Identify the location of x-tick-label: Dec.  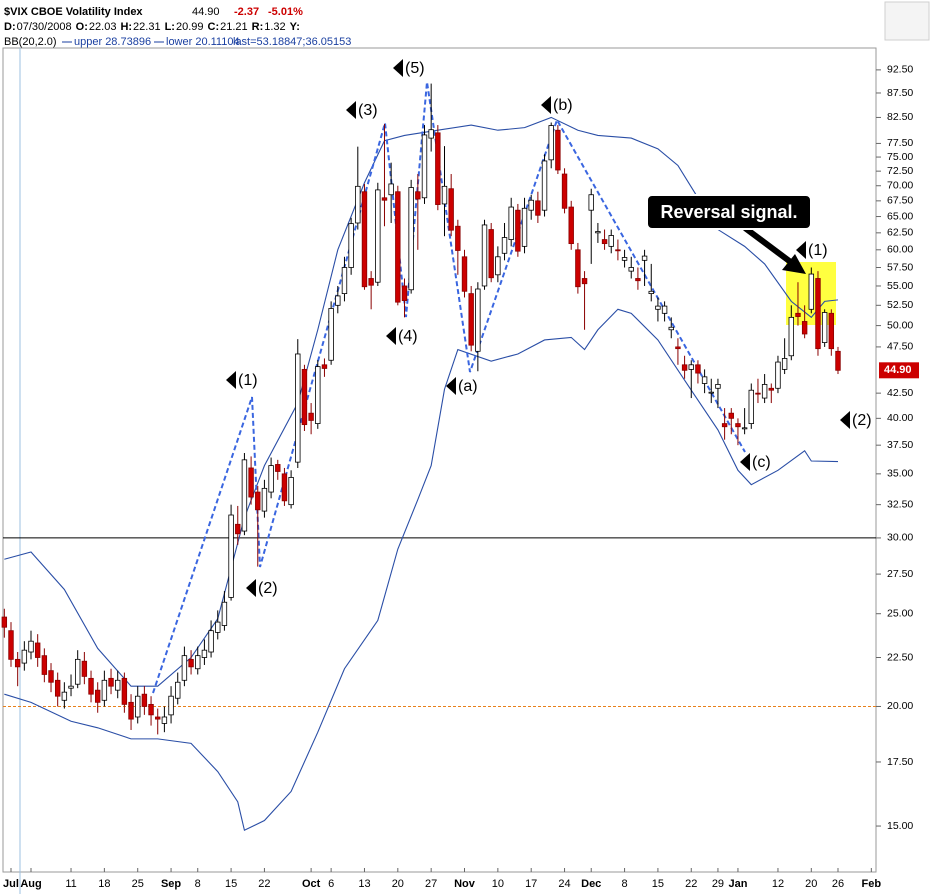
(591, 884).